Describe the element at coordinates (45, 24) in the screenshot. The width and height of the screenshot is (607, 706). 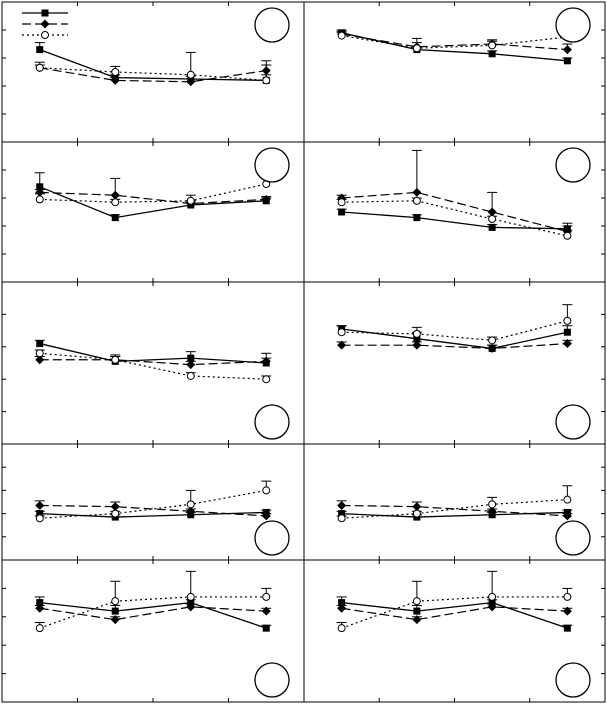
I see `legend` at that location.